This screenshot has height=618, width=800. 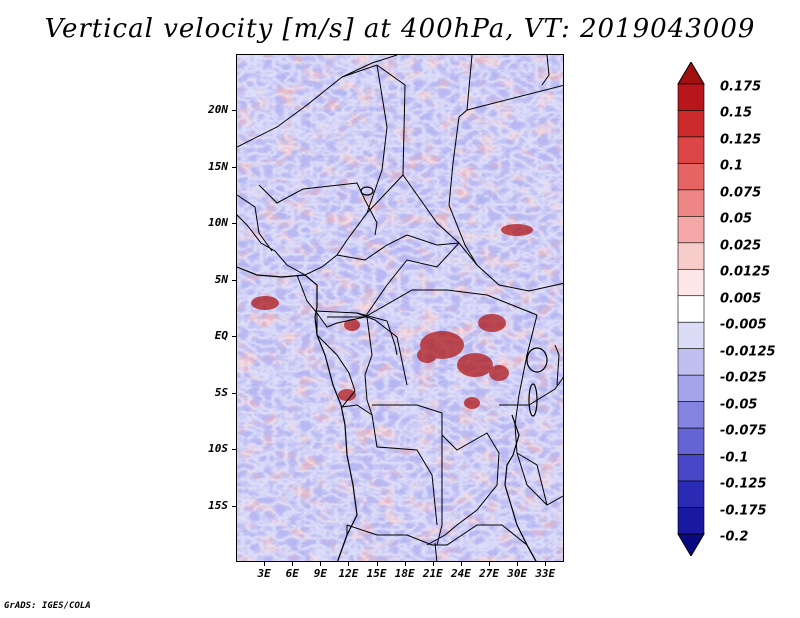 I want to click on lat-tick-label: 5S, so click(x=221, y=392).